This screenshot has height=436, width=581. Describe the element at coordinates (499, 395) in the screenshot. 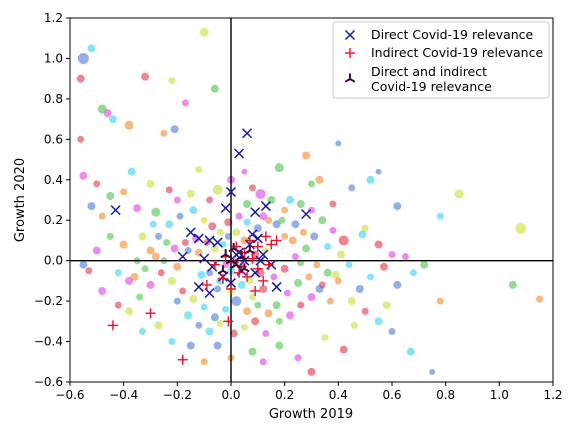

I see `x-tick-label: 1.0` at that location.